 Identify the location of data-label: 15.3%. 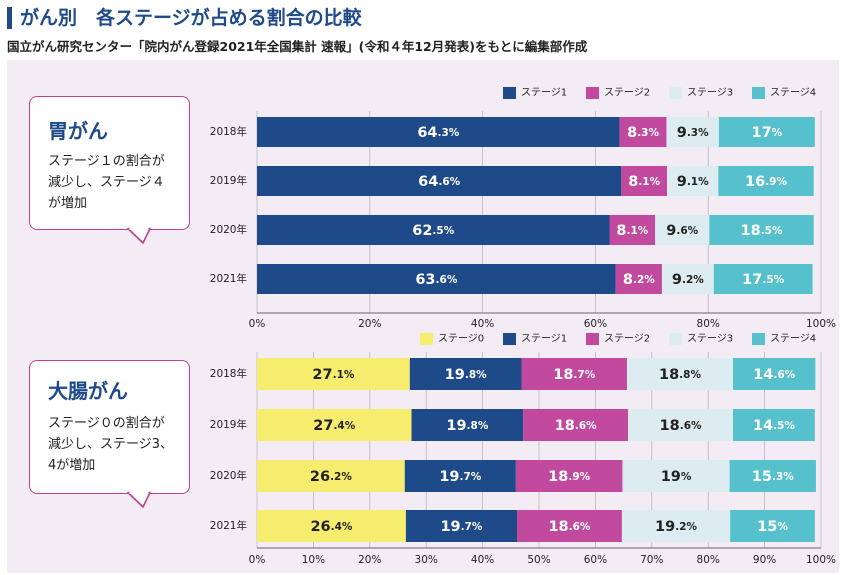
(773, 477).